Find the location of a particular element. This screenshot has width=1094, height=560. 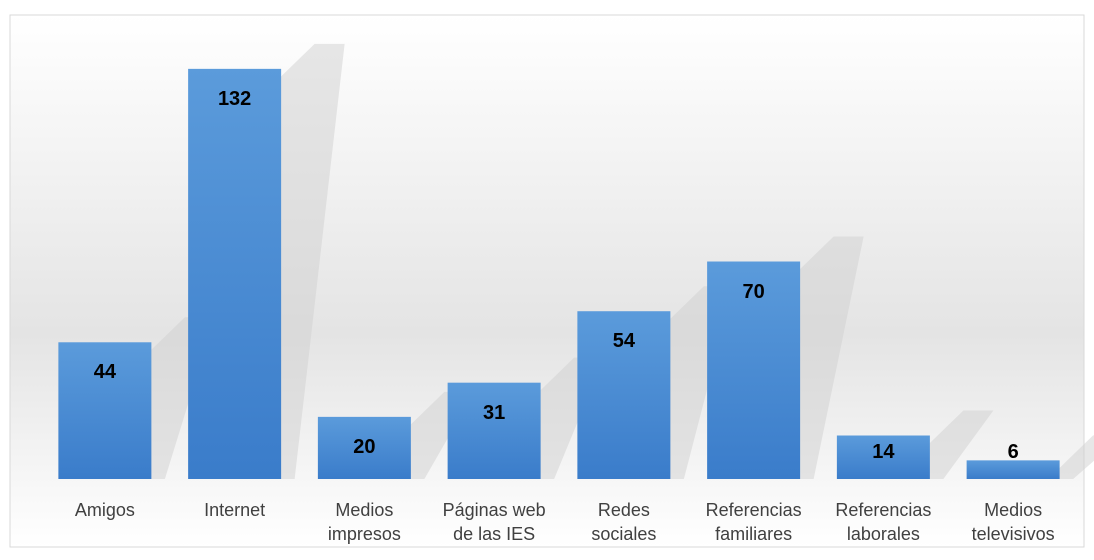

x-tick-label: Referencias laborales is located at coordinates (883, 522).